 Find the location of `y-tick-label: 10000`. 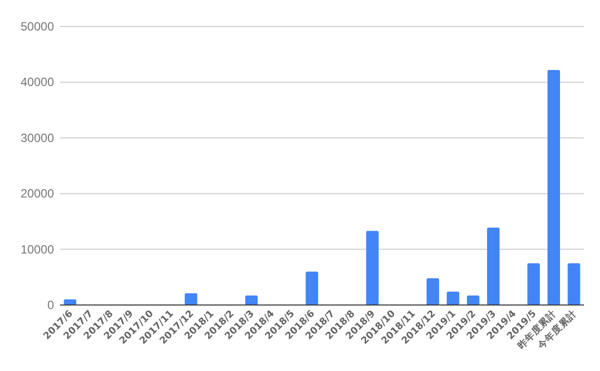

y-tick-label: 10000 is located at coordinates (37, 249).